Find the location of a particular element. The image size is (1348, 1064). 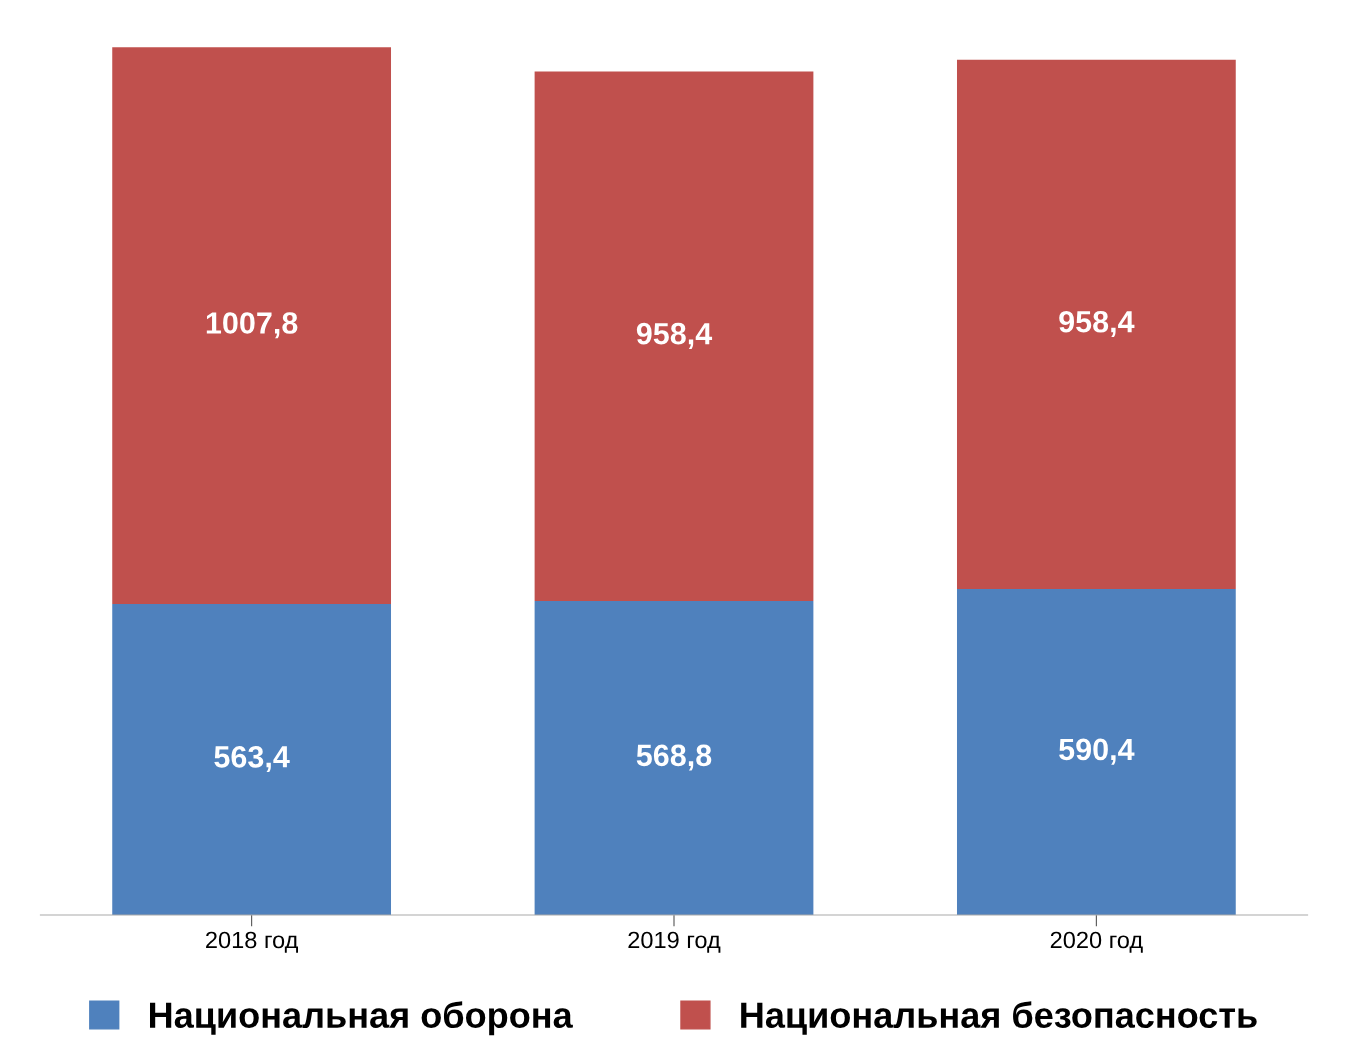

legend-label: Национальная безопасность is located at coordinates (999, 1018).